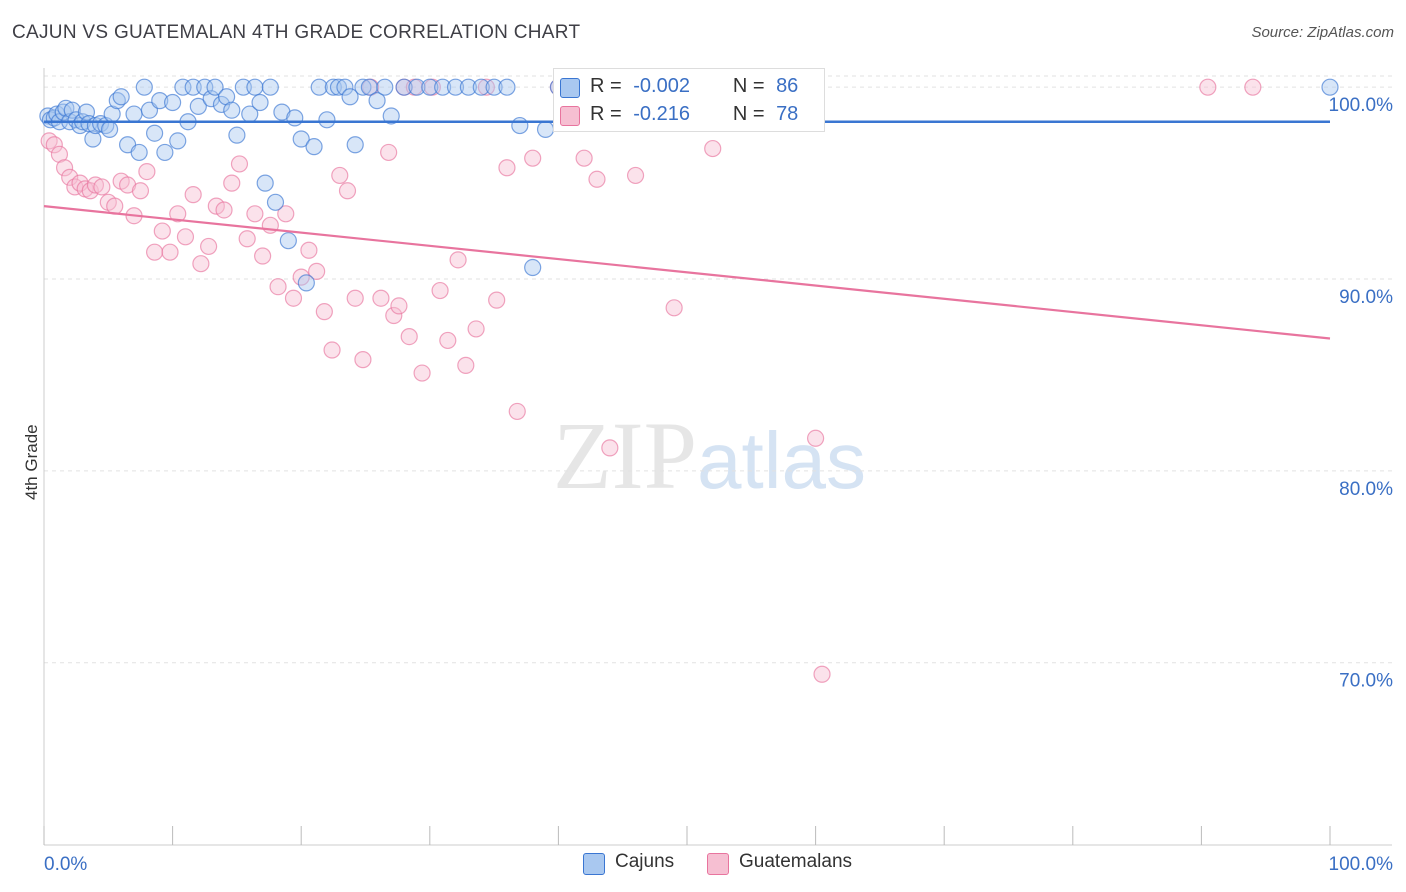 The width and height of the screenshot is (1406, 892). Describe the element at coordinates (661, 86) in the screenshot. I see `cajun-r-value: -0.002` at that location.